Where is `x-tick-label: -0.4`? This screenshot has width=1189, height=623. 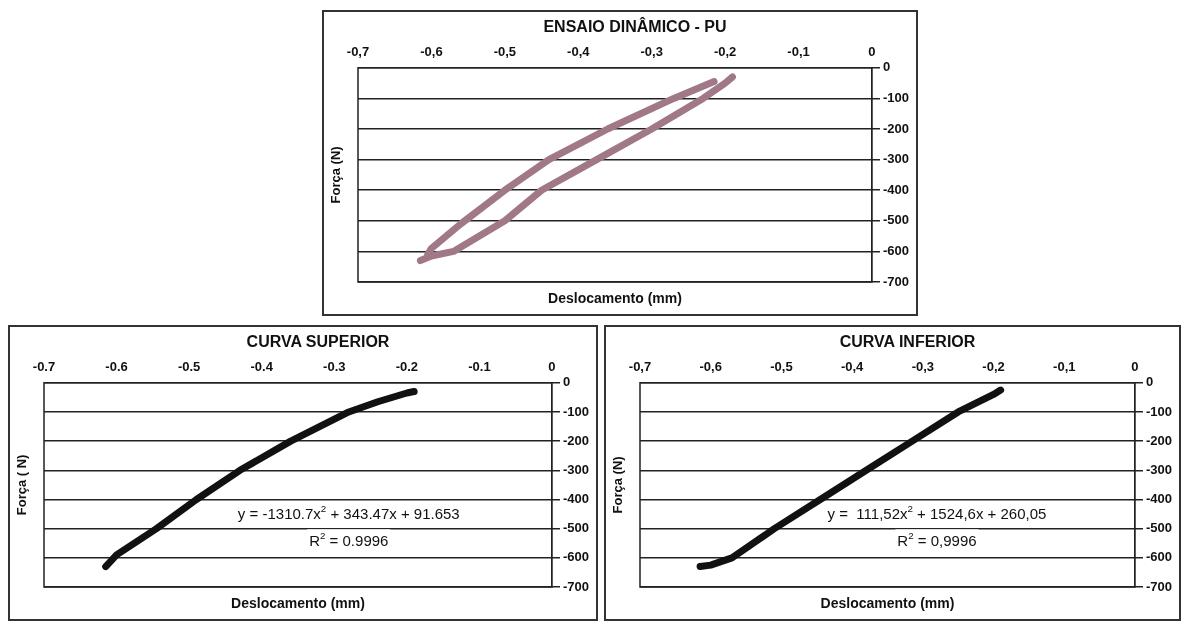
x-tick-label: -0.4 is located at coordinates (262, 366).